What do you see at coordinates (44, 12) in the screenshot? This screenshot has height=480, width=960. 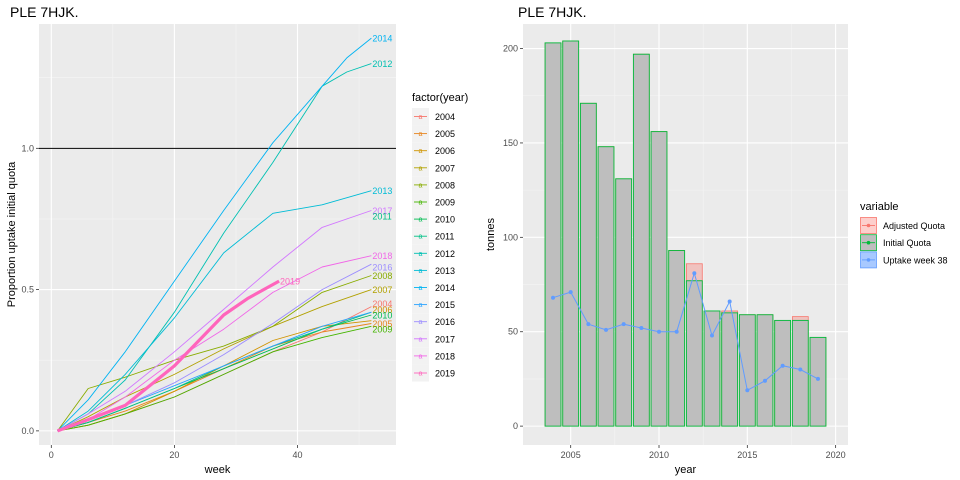 I see `left-chart-title: PLE 7HJK.` at bounding box center [44, 12].